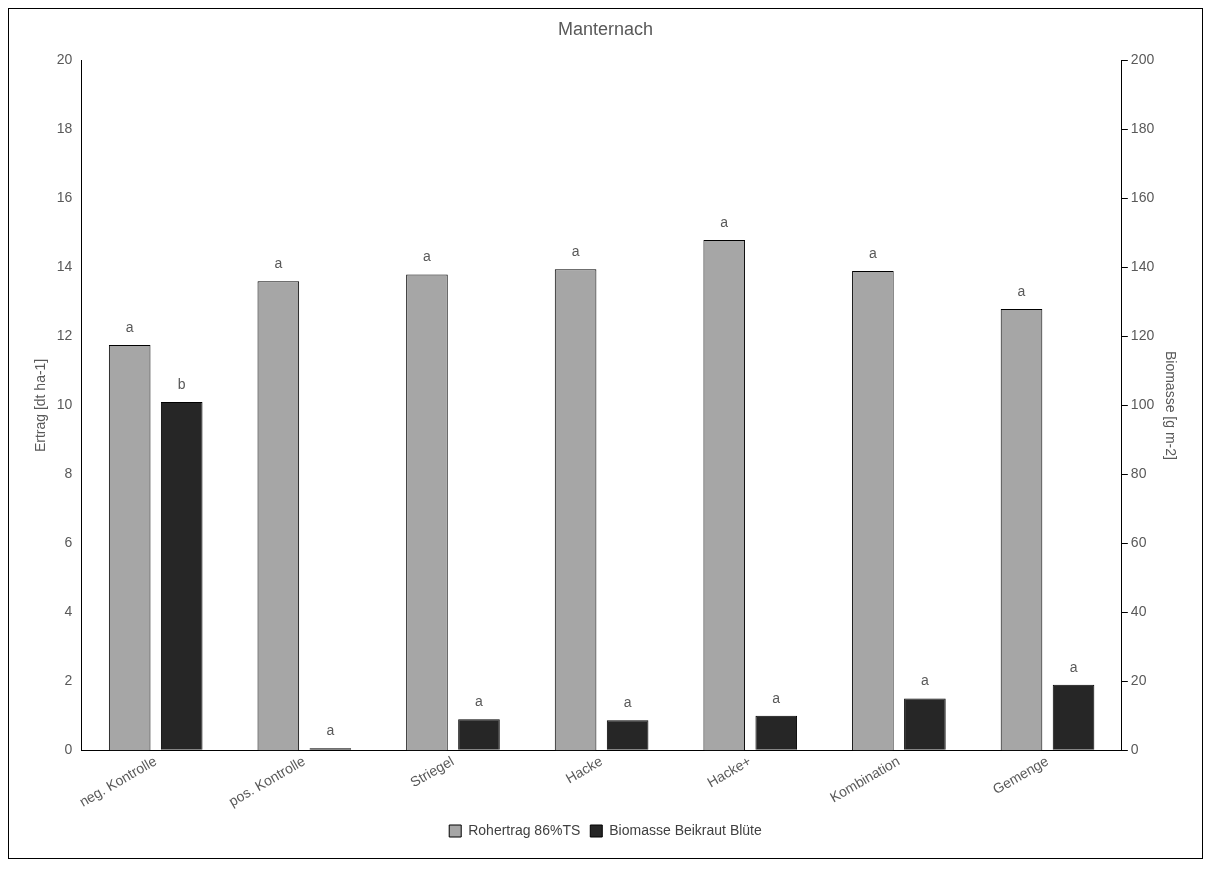 This screenshot has width=1213, height=869. I want to click on y2-tick-label: 60, so click(1138, 542).